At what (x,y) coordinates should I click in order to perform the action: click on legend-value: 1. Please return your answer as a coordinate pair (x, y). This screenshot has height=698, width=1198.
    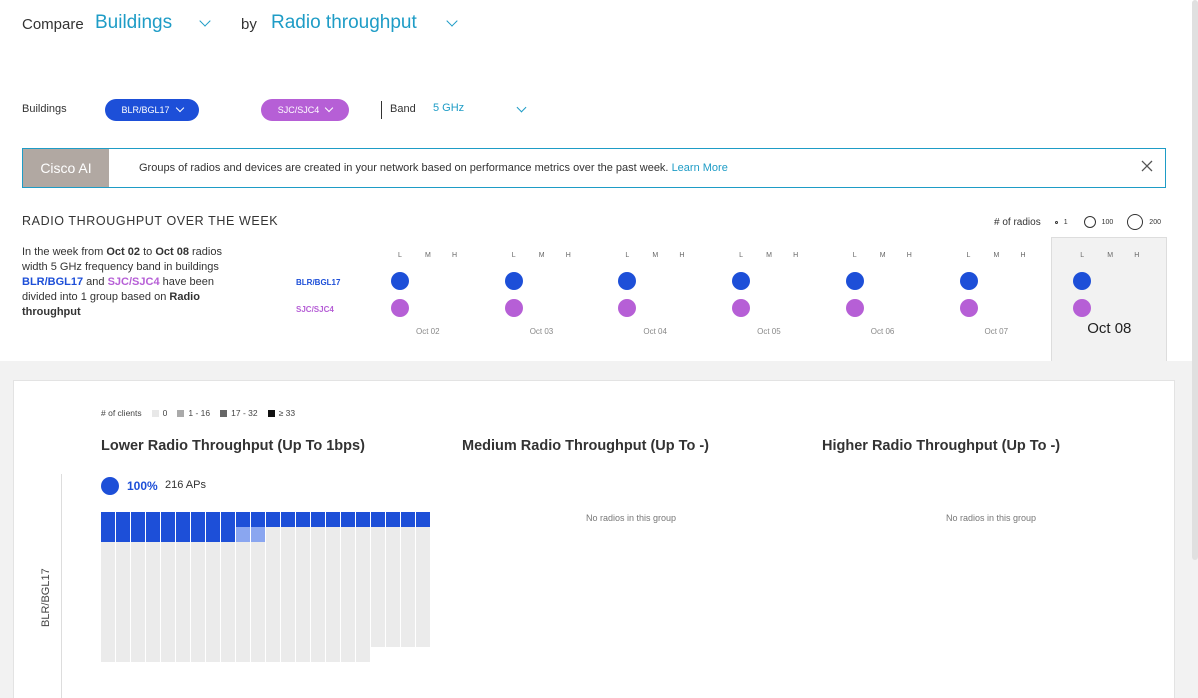
    Looking at the image, I should click on (1065, 222).